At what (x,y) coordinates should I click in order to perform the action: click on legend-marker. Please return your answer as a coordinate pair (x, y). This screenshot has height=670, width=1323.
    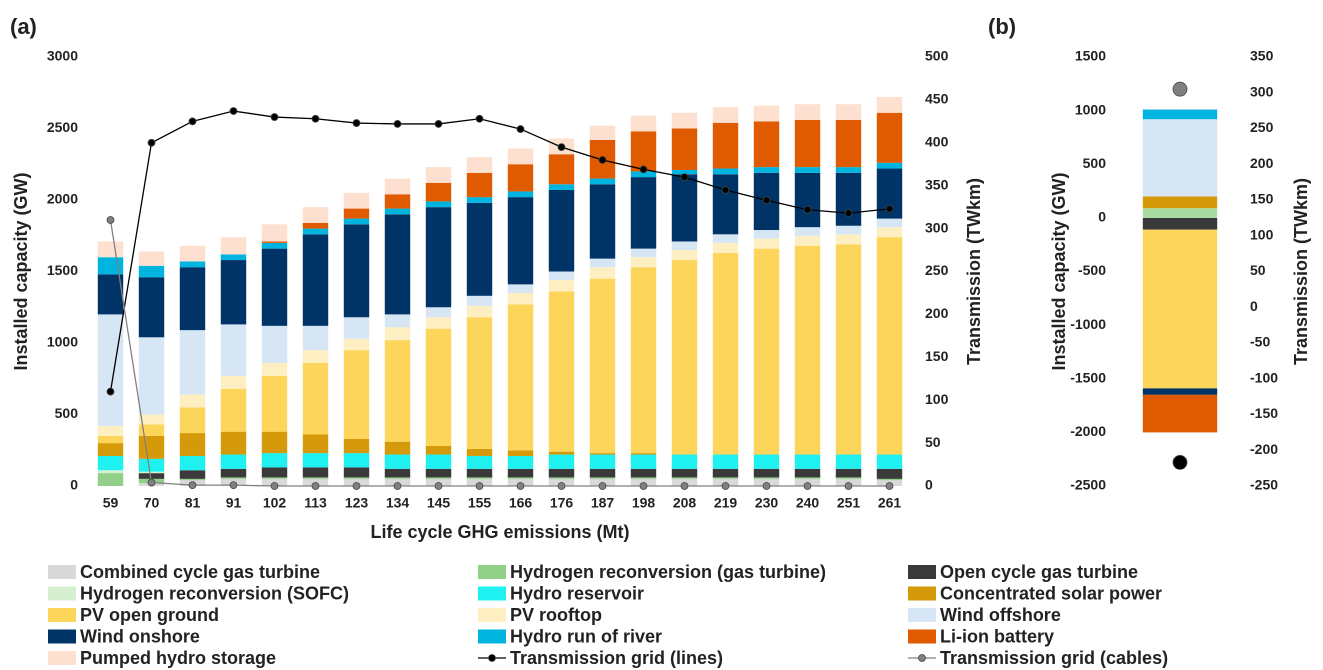
    Looking at the image, I should click on (492, 658).